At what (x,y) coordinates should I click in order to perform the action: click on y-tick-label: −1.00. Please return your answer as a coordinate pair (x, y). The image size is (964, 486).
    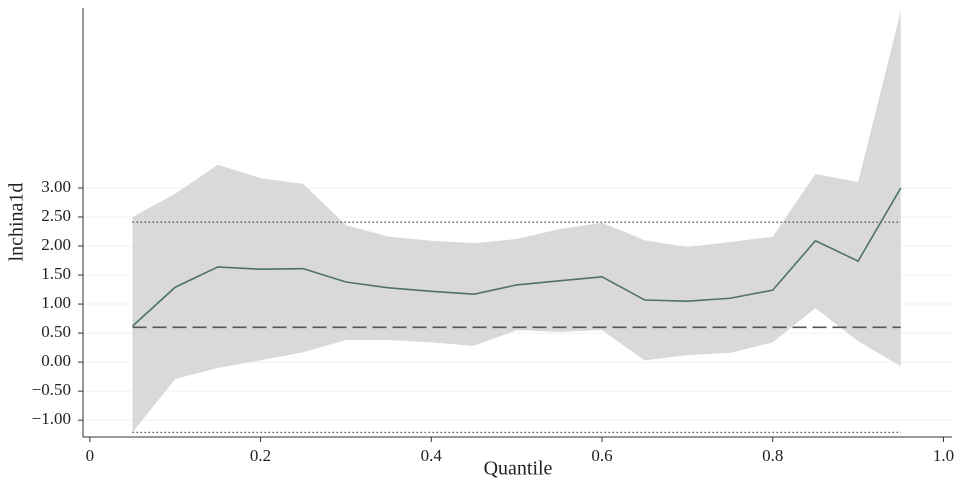
    Looking at the image, I should click on (51, 418).